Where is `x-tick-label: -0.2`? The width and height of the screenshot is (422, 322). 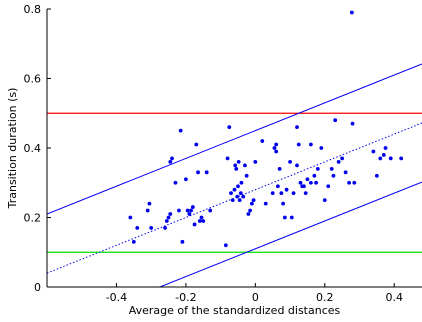 x-tick-label: -0.2 is located at coordinates (185, 297).